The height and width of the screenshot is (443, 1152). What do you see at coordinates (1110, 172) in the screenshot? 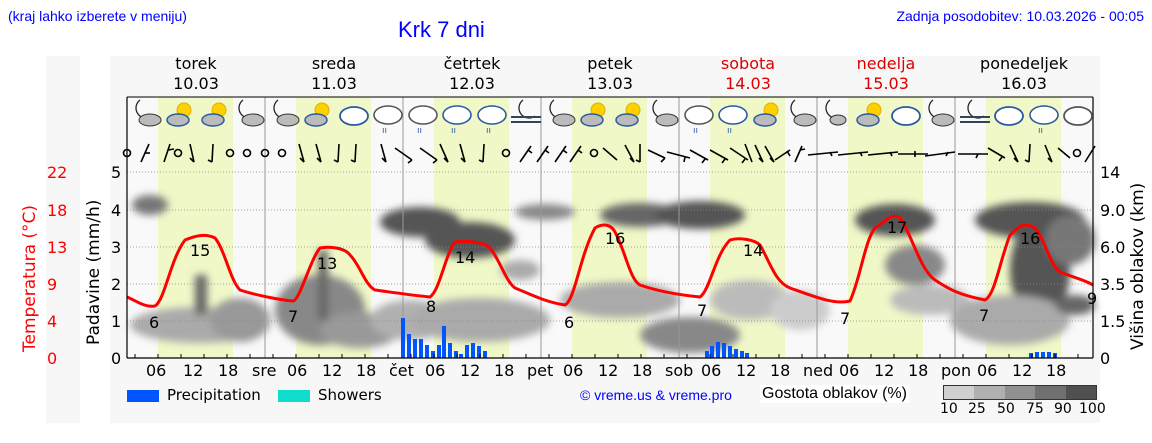
I see `cloud-height-tick: 14` at bounding box center [1110, 172].